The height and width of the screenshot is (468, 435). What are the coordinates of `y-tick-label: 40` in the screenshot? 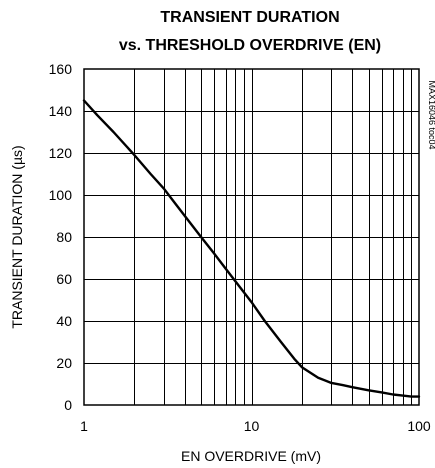 It's located at (64, 321).